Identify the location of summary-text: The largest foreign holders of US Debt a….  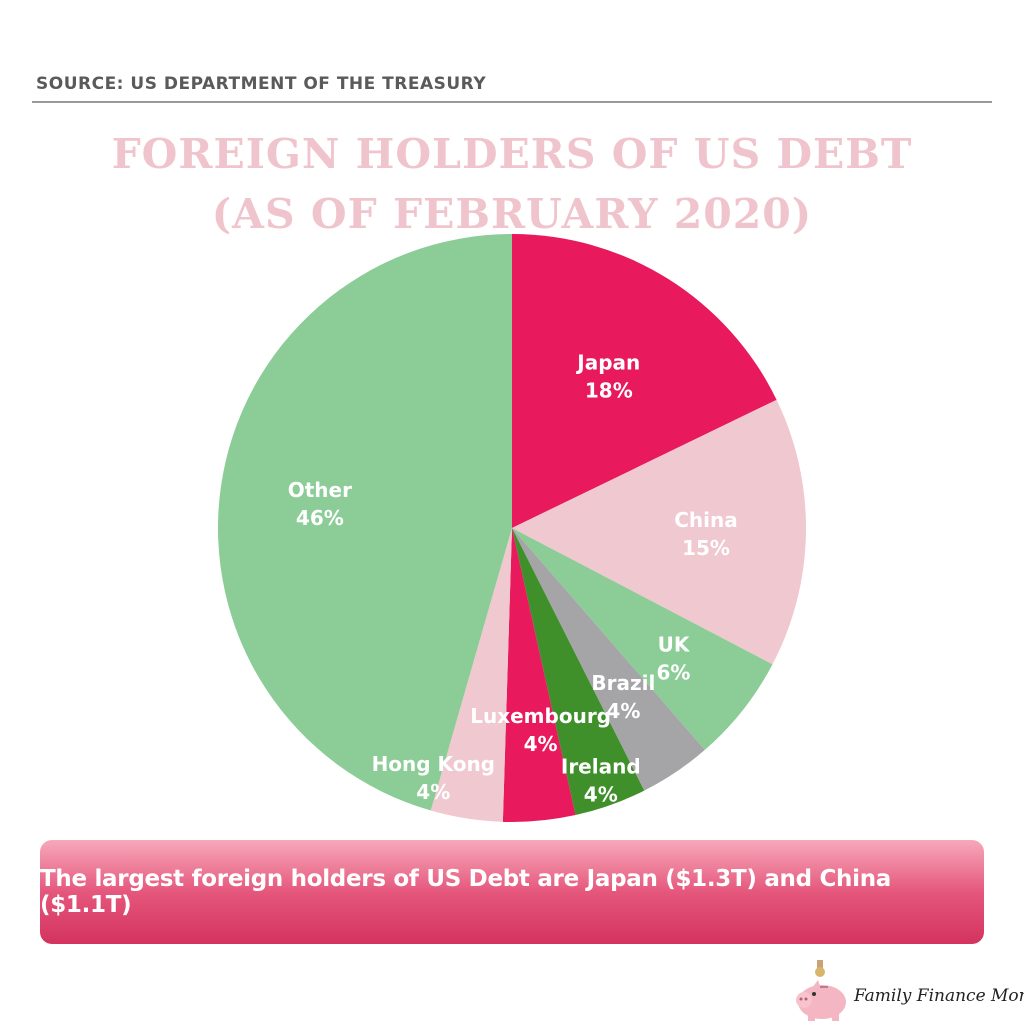
(466, 892).